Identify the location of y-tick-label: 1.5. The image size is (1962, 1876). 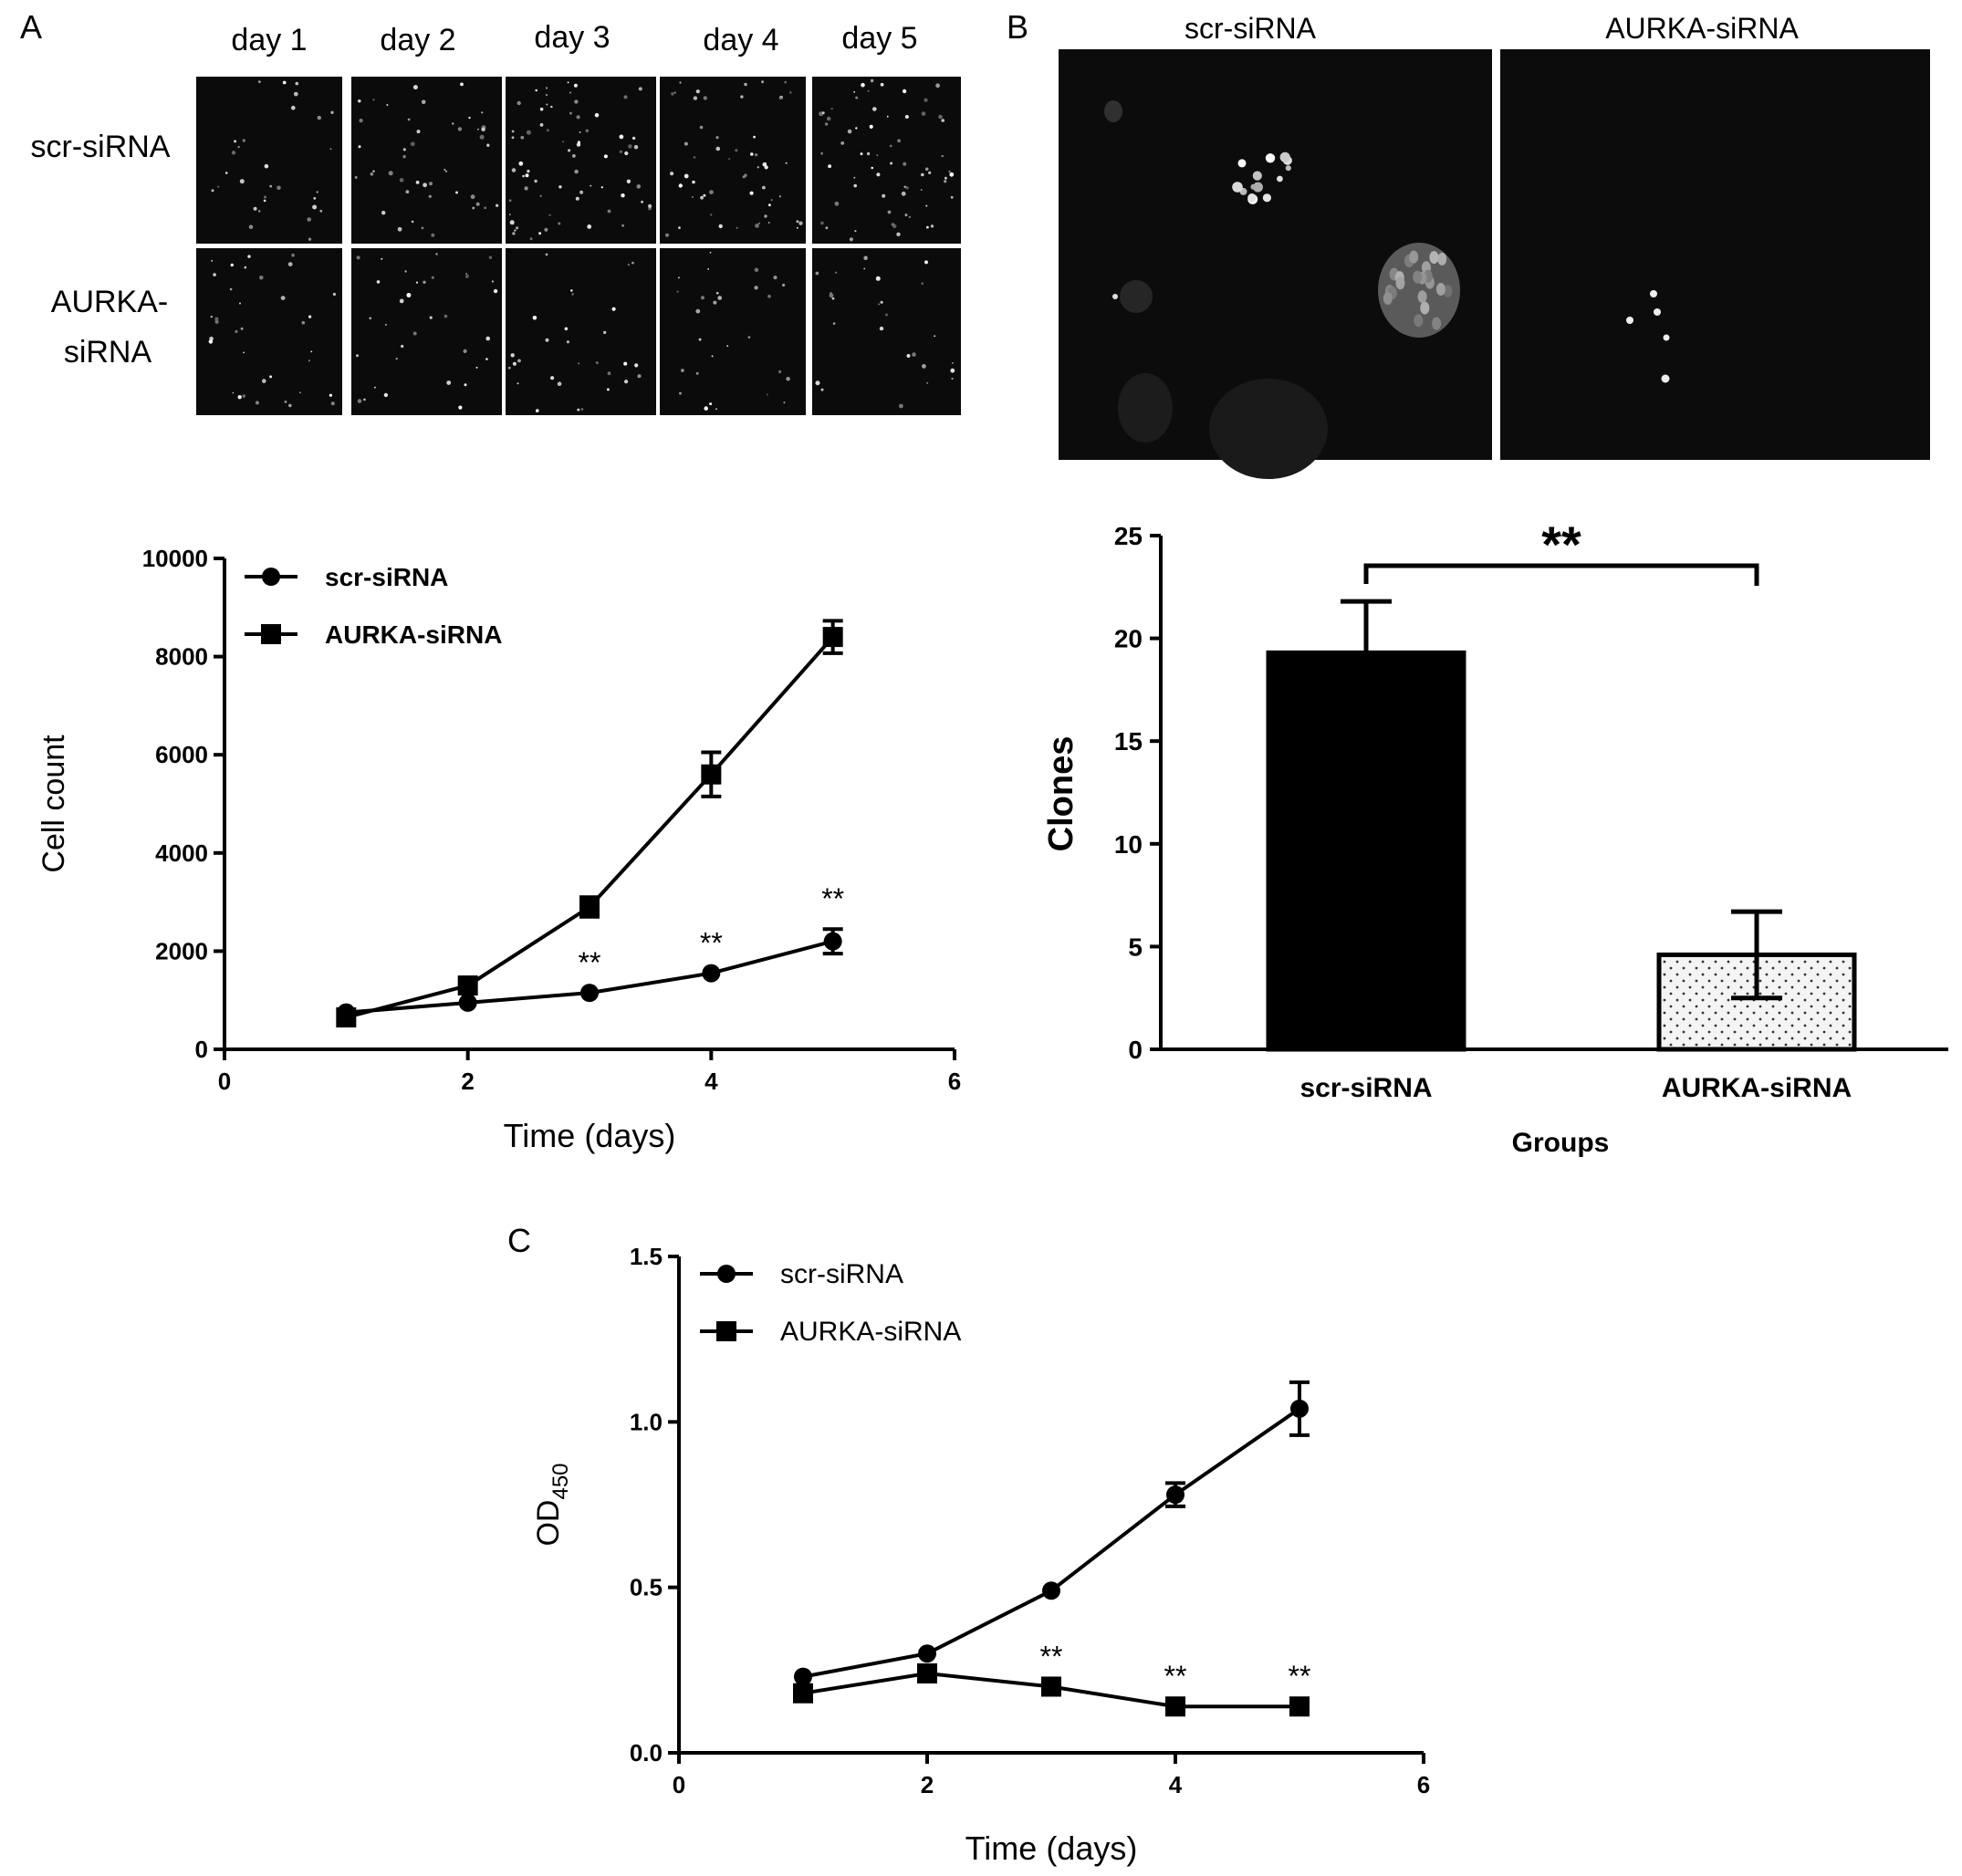
(647, 1256).